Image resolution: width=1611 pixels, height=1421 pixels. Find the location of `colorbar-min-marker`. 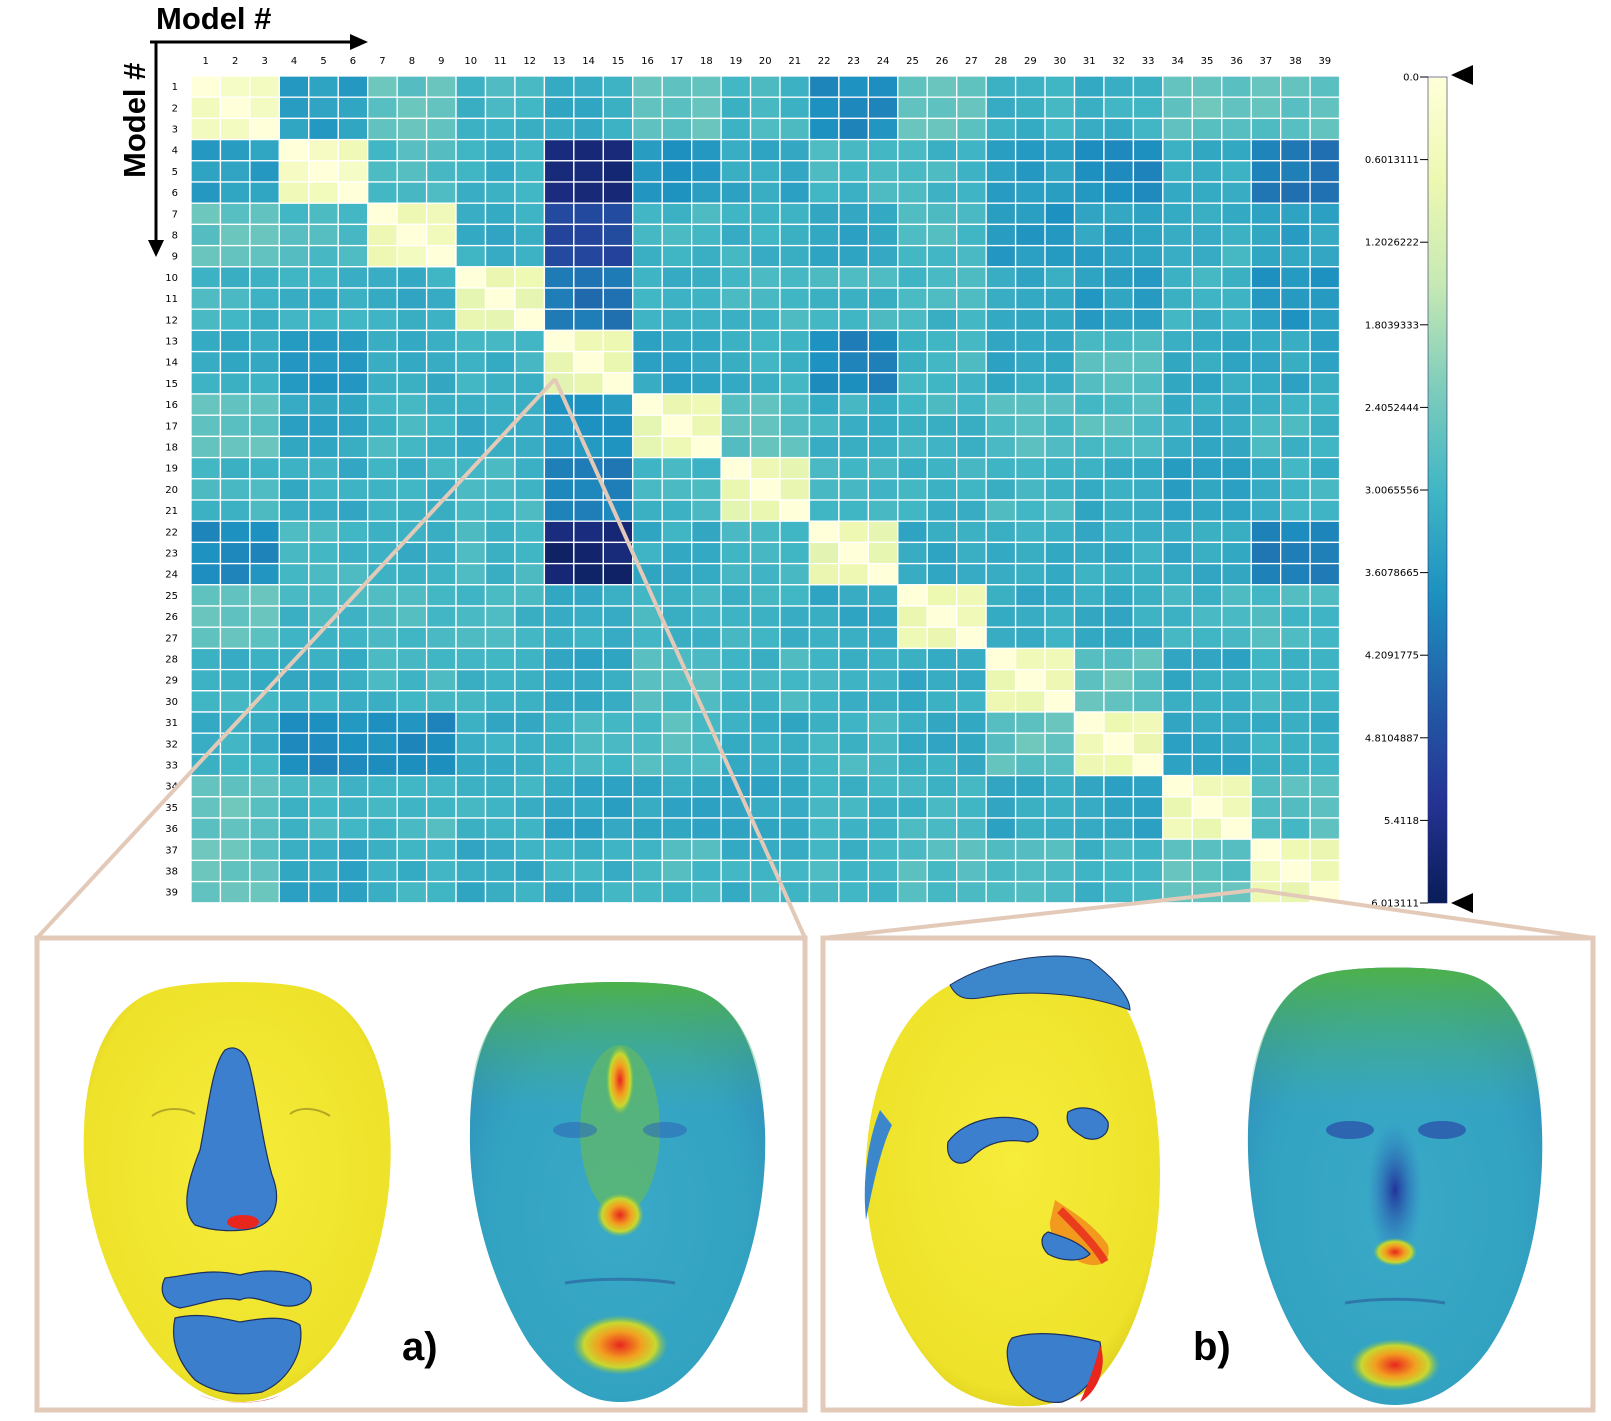

colorbar-min-marker is located at coordinates (1462, 75).